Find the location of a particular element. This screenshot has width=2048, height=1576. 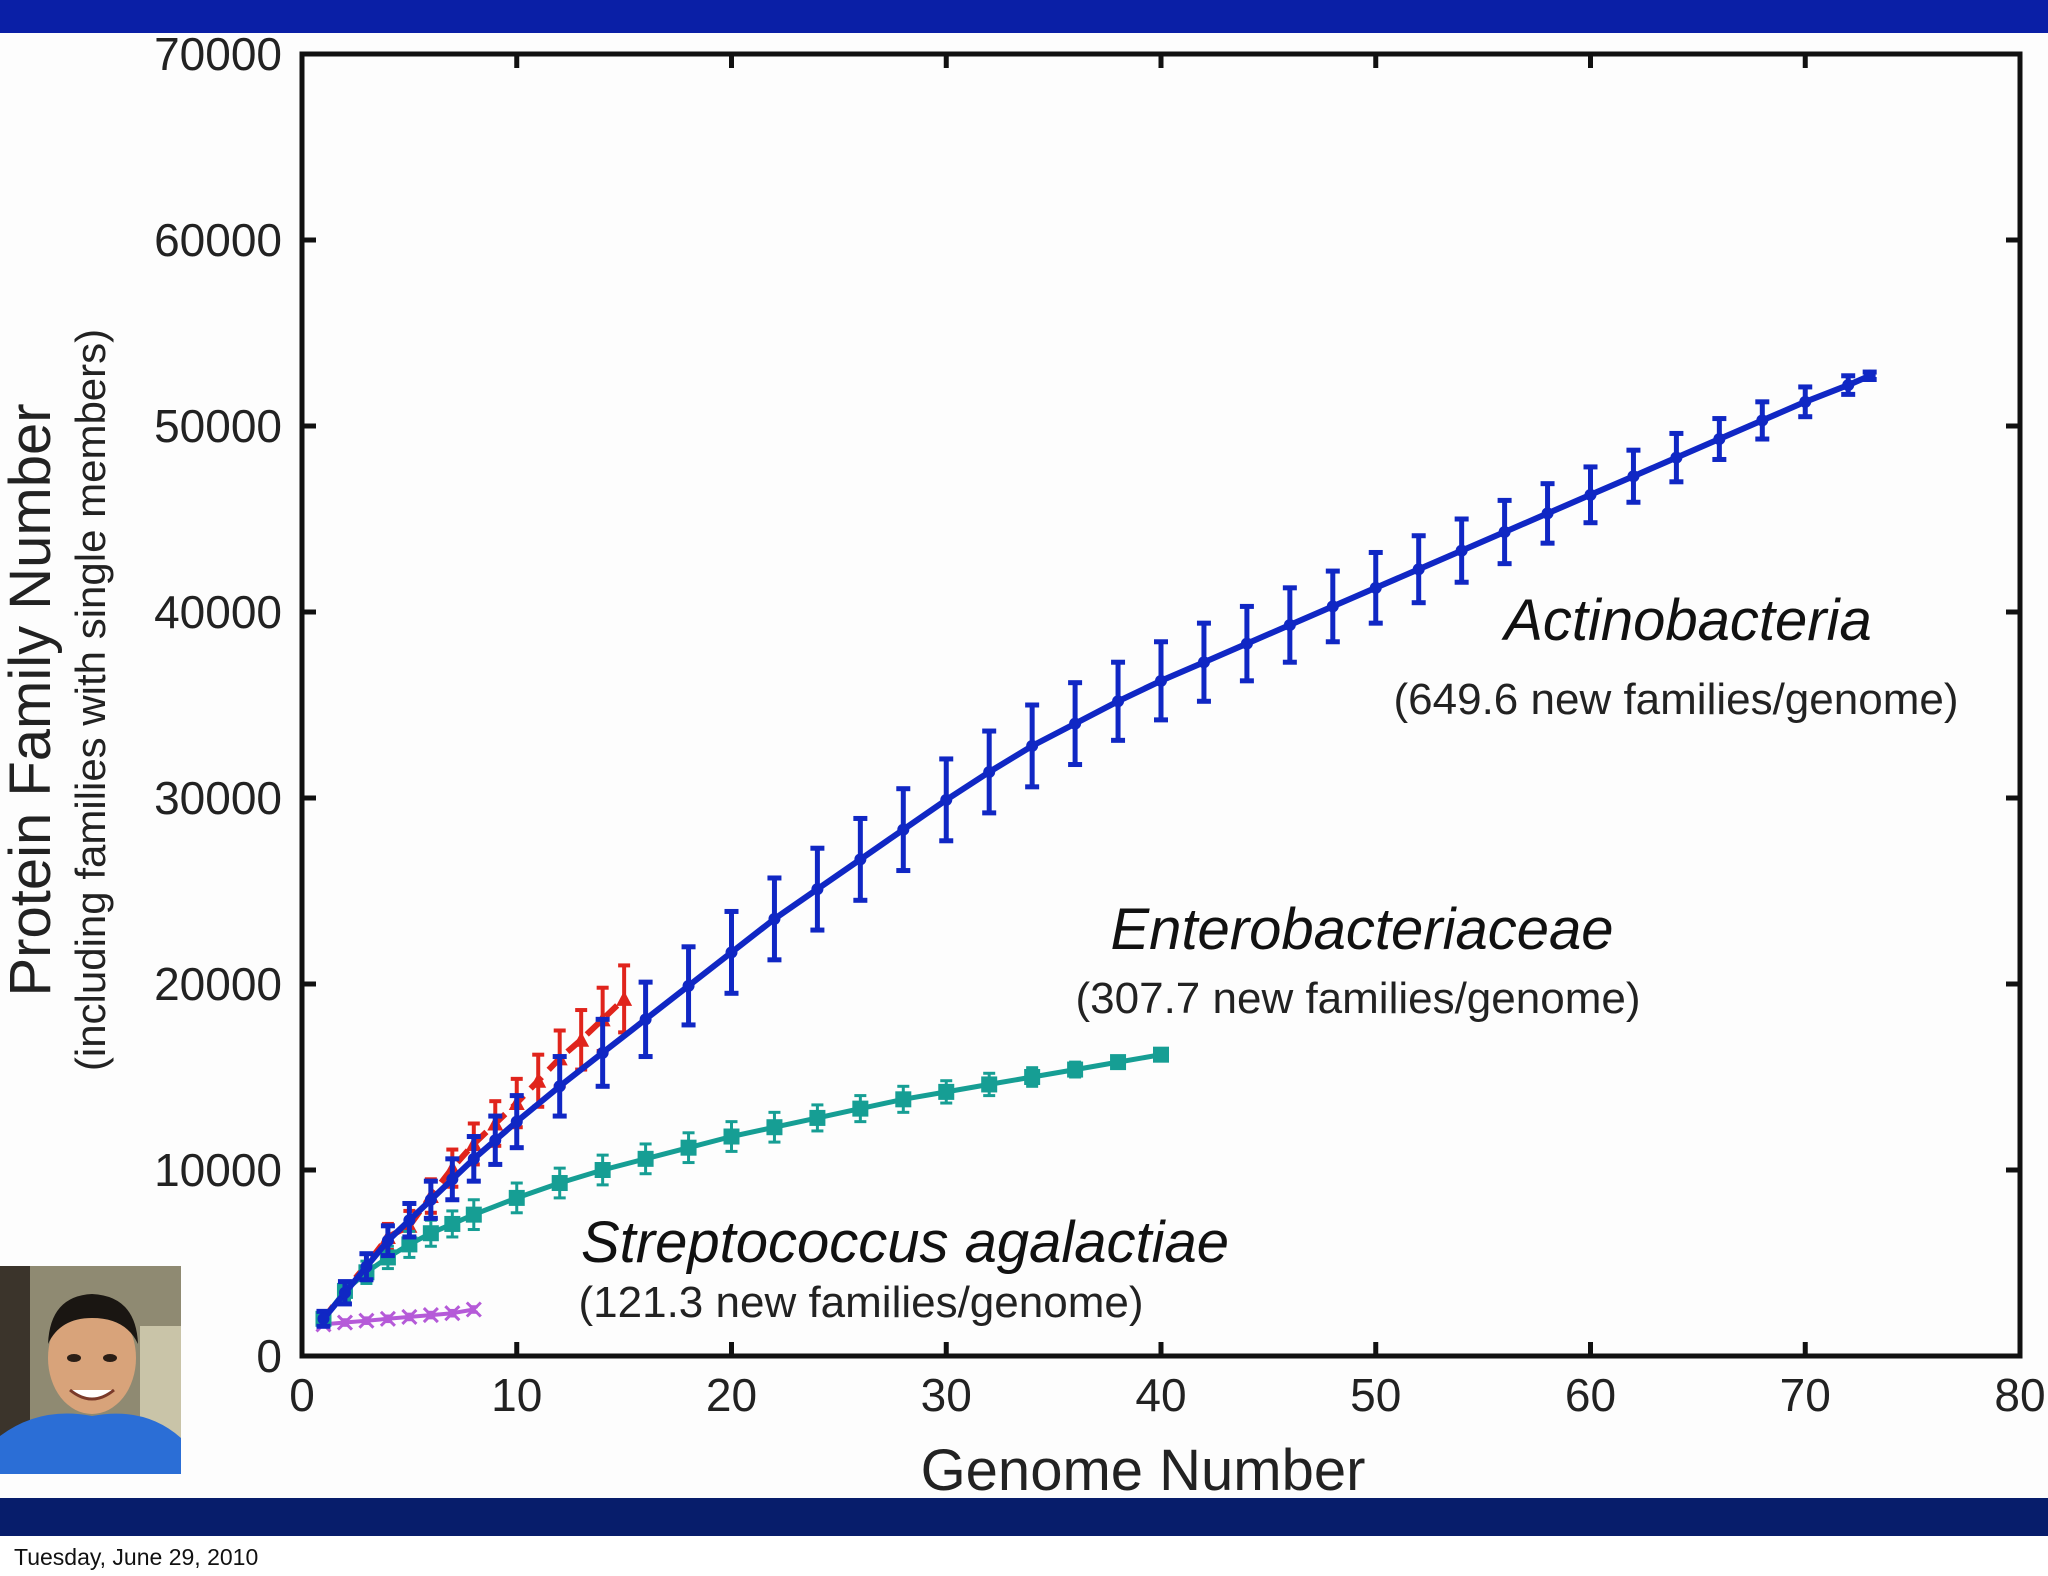

bottom-bar is located at coordinates (1024, 1517).